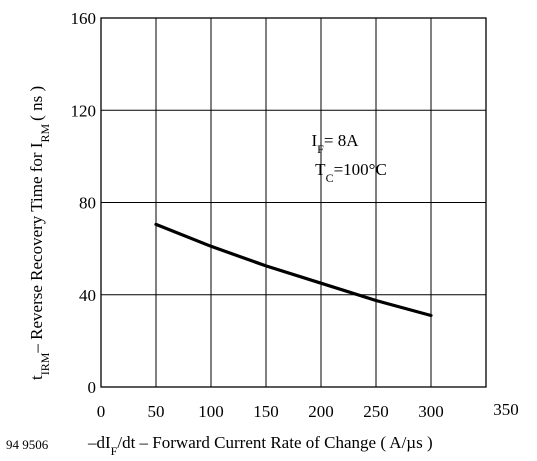  I want to click on x-tick-label-3: 150, so click(266, 411).